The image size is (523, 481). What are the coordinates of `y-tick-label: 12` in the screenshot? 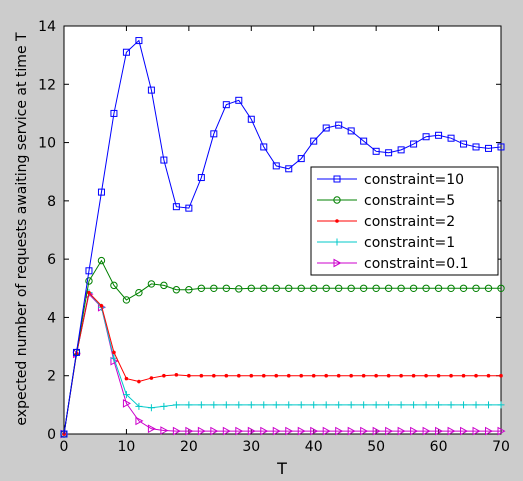 It's located at (47, 85).